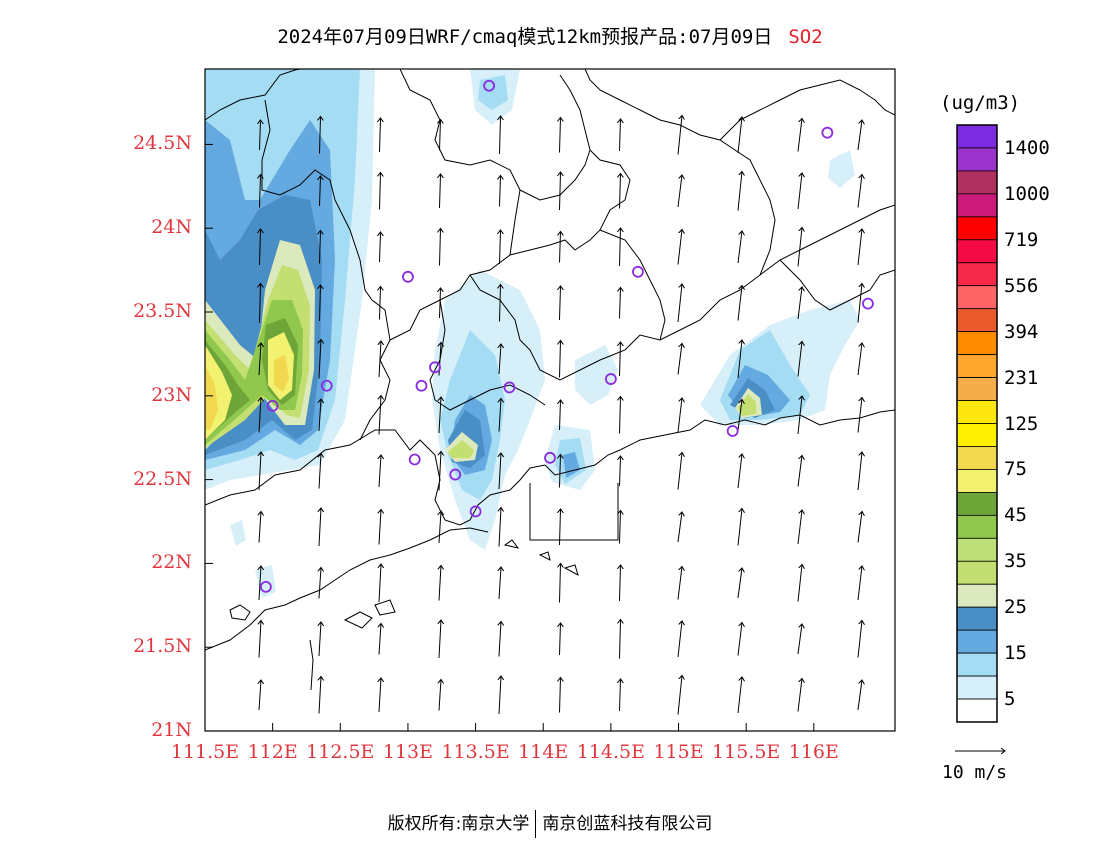 This screenshot has width=1100, height=850. What do you see at coordinates (536, 824) in the screenshot?
I see `footer-separator` at bounding box center [536, 824].